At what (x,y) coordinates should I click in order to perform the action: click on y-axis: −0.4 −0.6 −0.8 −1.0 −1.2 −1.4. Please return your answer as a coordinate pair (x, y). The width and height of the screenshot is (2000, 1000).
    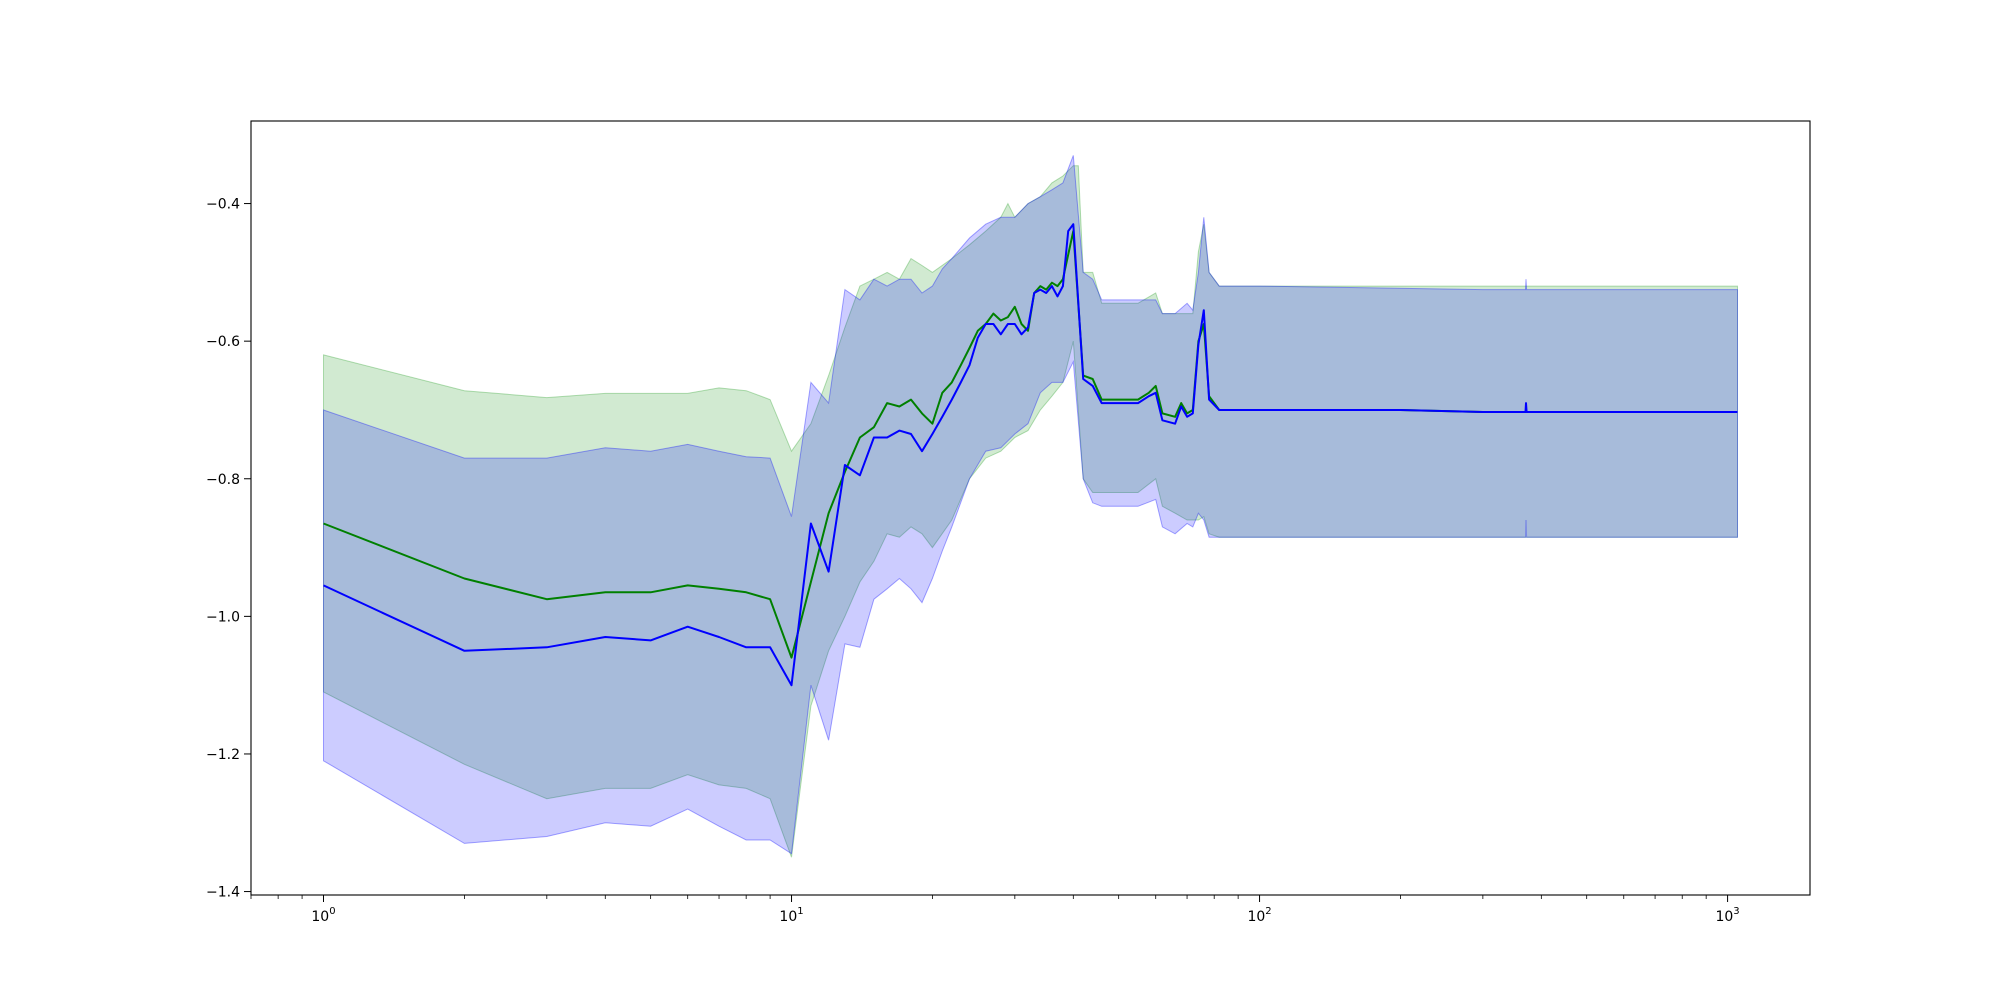
    Looking at the image, I should click on (228, 549).